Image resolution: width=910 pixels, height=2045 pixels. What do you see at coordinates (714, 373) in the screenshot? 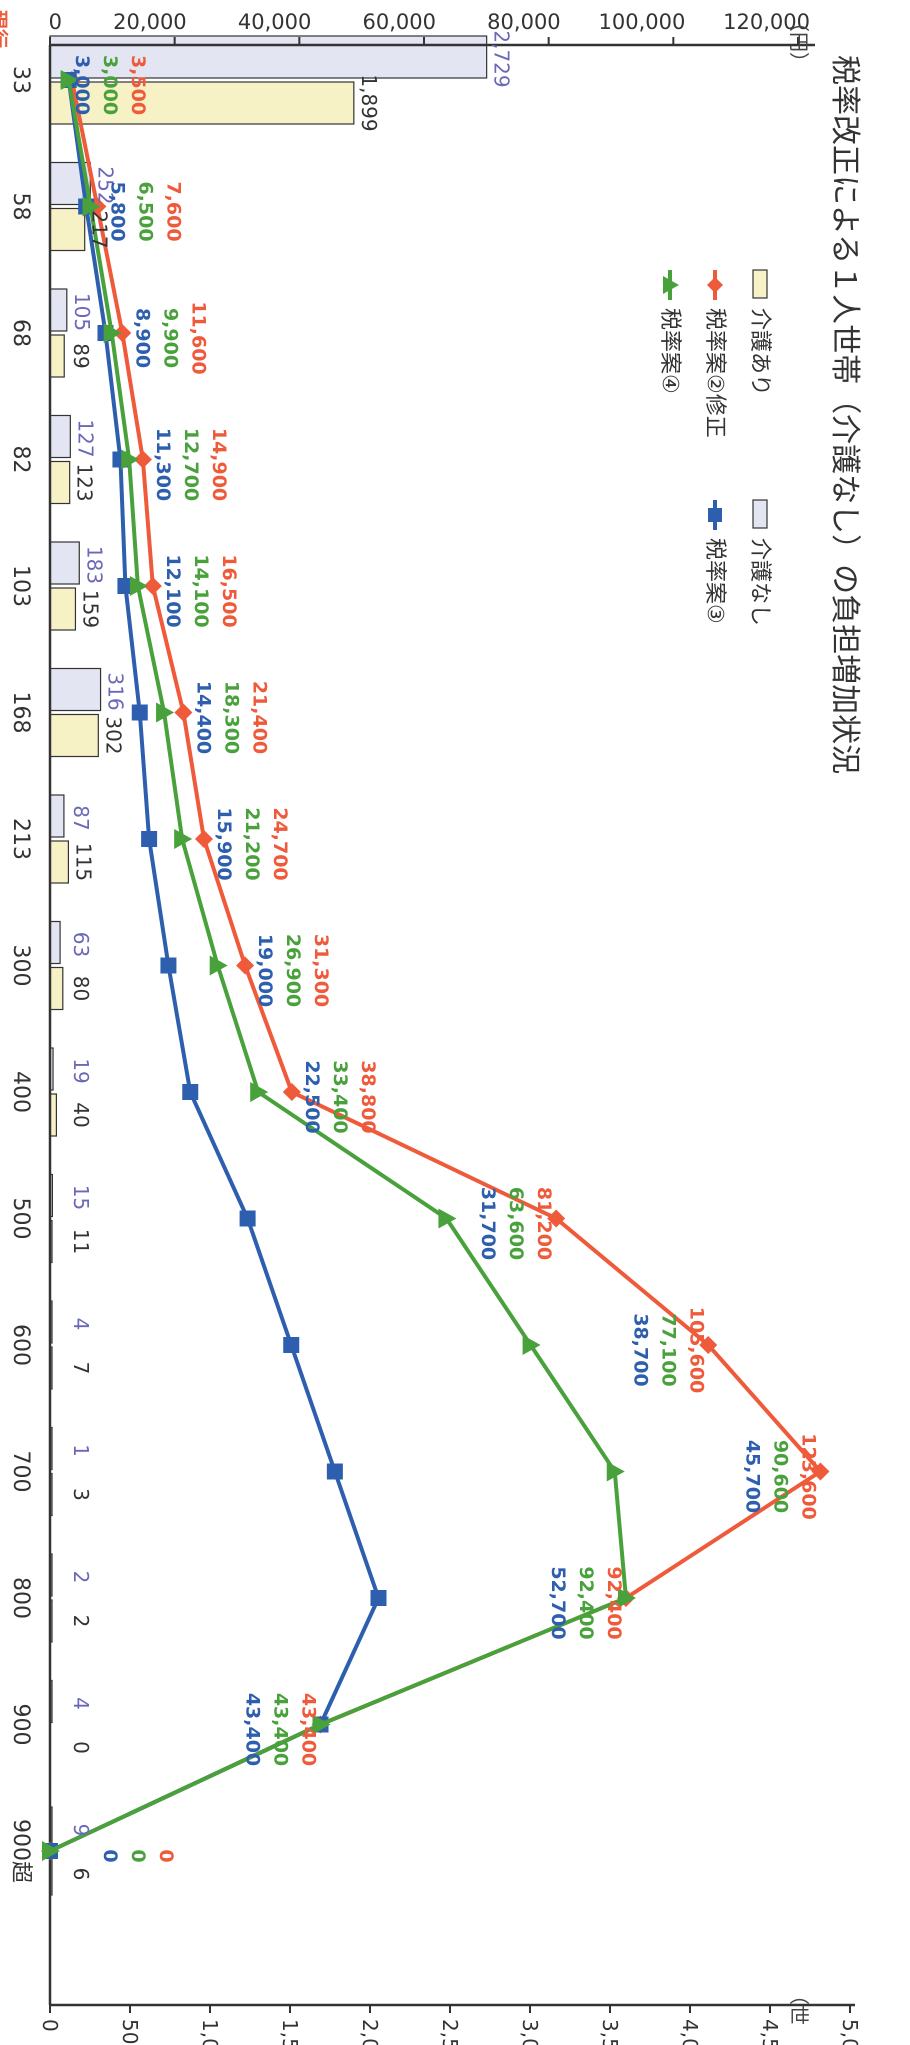
I see `legend-label-2: 税率案②修正` at bounding box center [714, 373].